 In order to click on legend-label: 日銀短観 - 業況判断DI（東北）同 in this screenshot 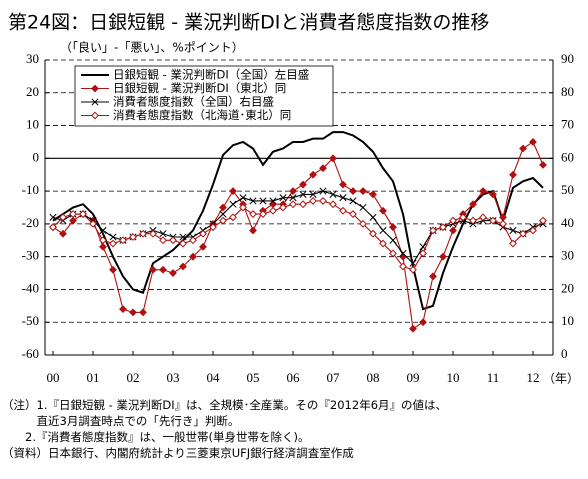, I will do `click(199, 88)`.